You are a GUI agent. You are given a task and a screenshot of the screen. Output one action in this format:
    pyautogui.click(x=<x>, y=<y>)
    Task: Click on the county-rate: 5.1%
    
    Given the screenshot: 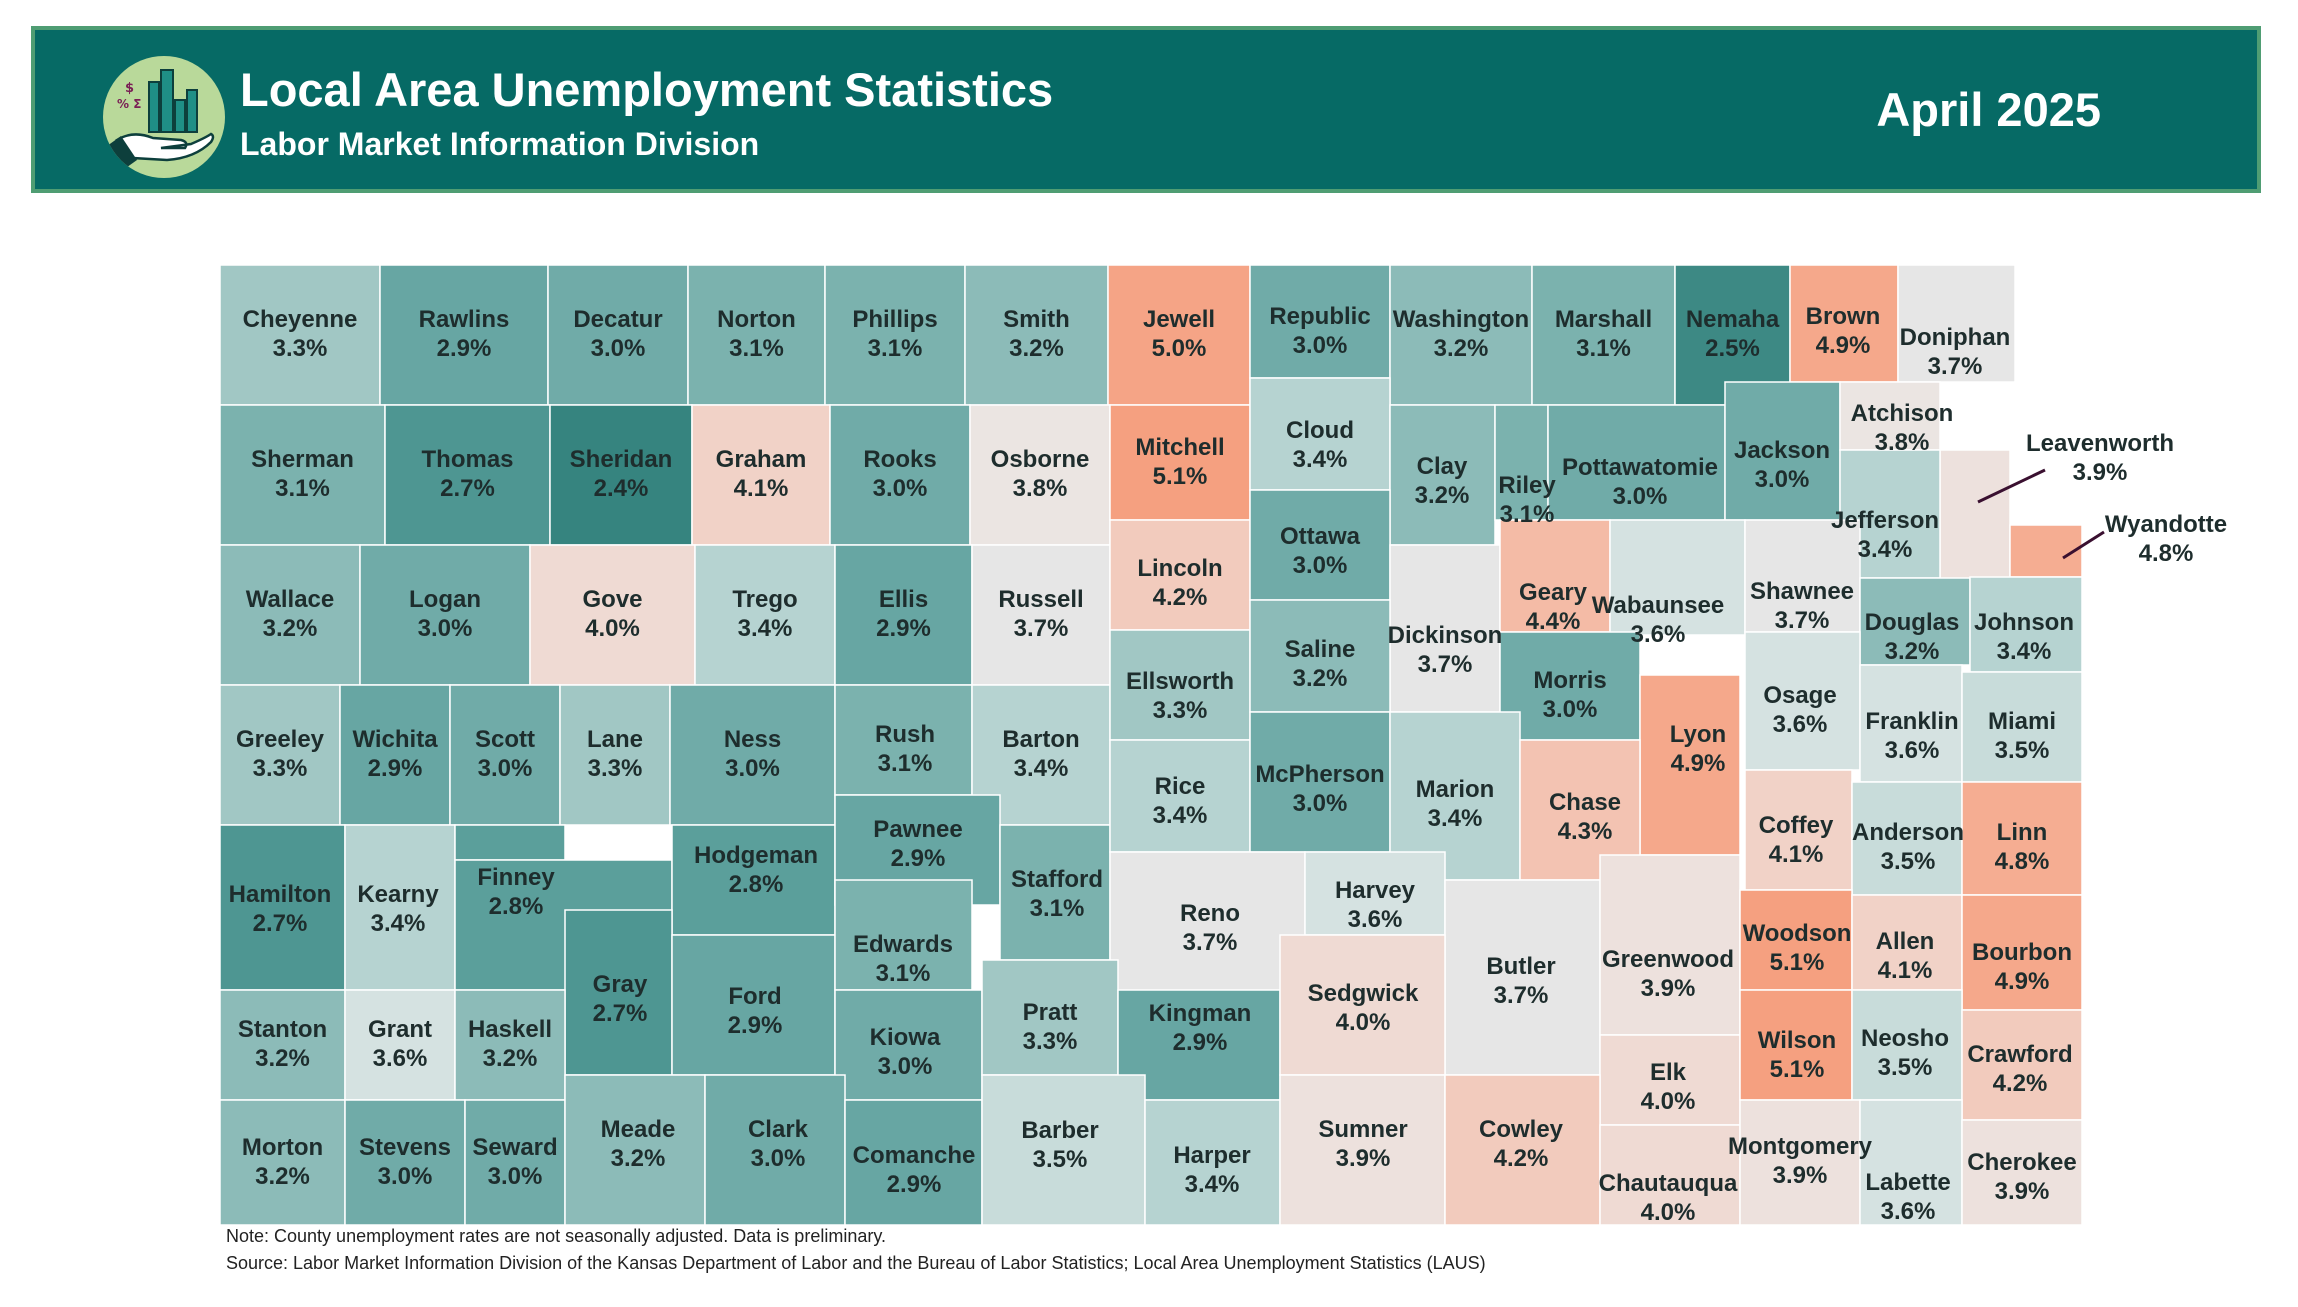 What is the action you would take?
    pyautogui.click(x=1797, y=1069)
    